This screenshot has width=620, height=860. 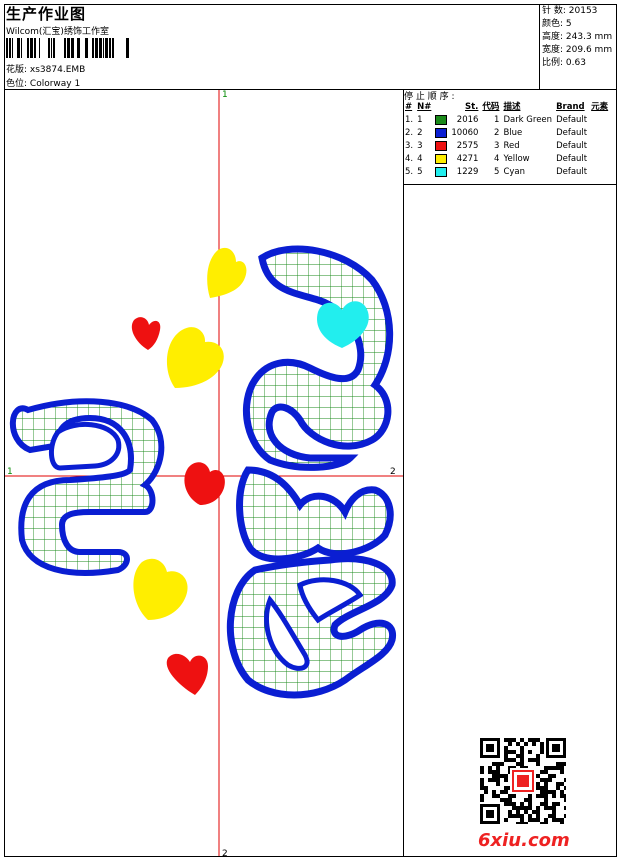 What do you see at coordinates (343, 324) in the screenshot?
I see `cyan-heart` at bounding box center [343, 324].